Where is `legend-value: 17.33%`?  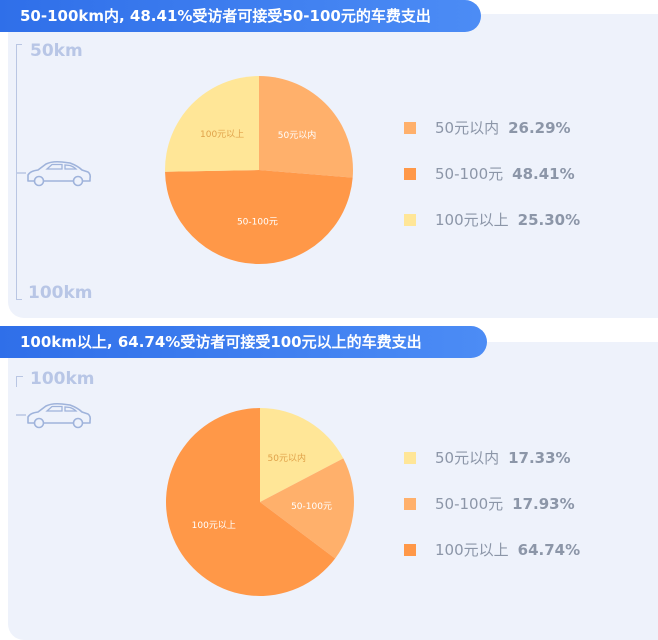
legend-value: 17.33% is located at coordinates (539, 457).